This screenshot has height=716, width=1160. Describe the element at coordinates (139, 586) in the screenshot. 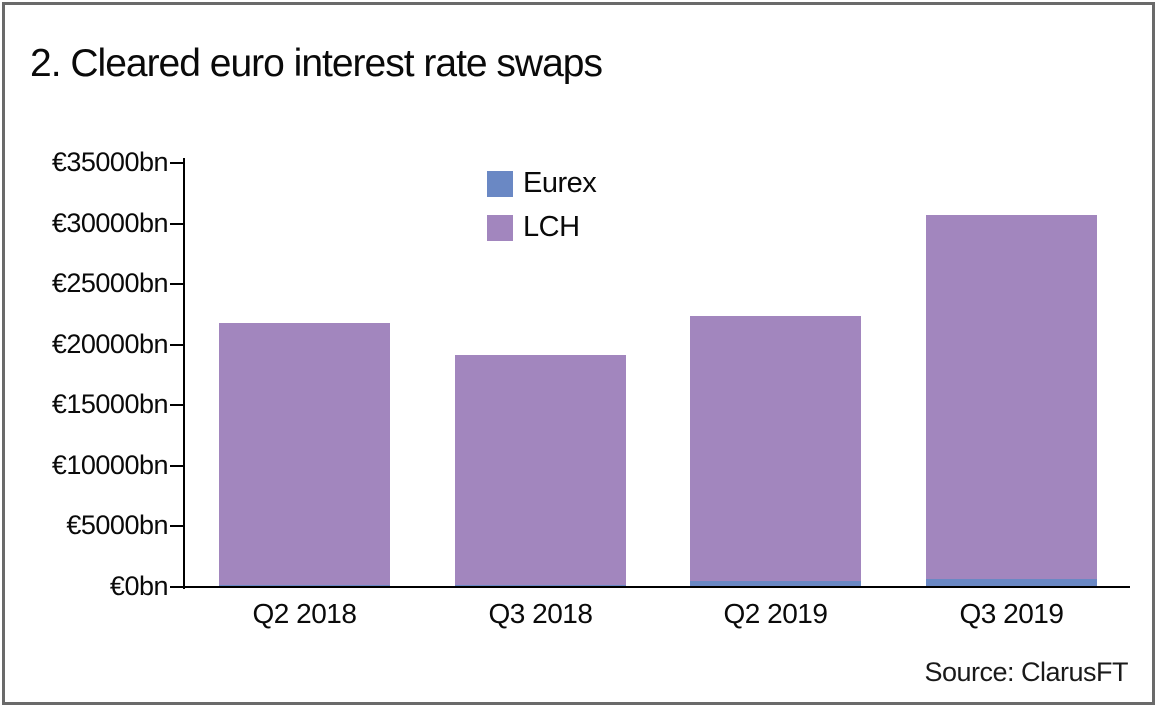

I see `y-axis-label-0: €0bn` at that location.